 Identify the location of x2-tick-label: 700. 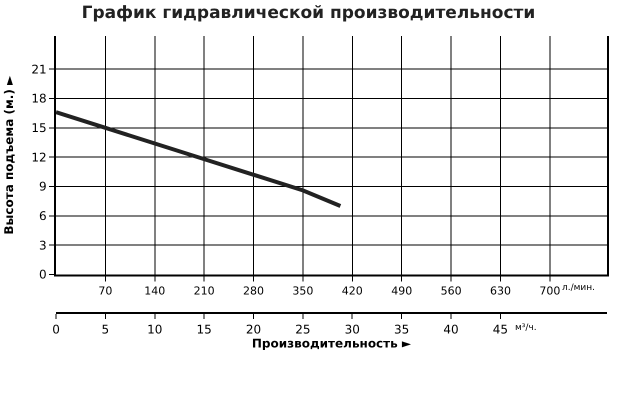
(549, 291).